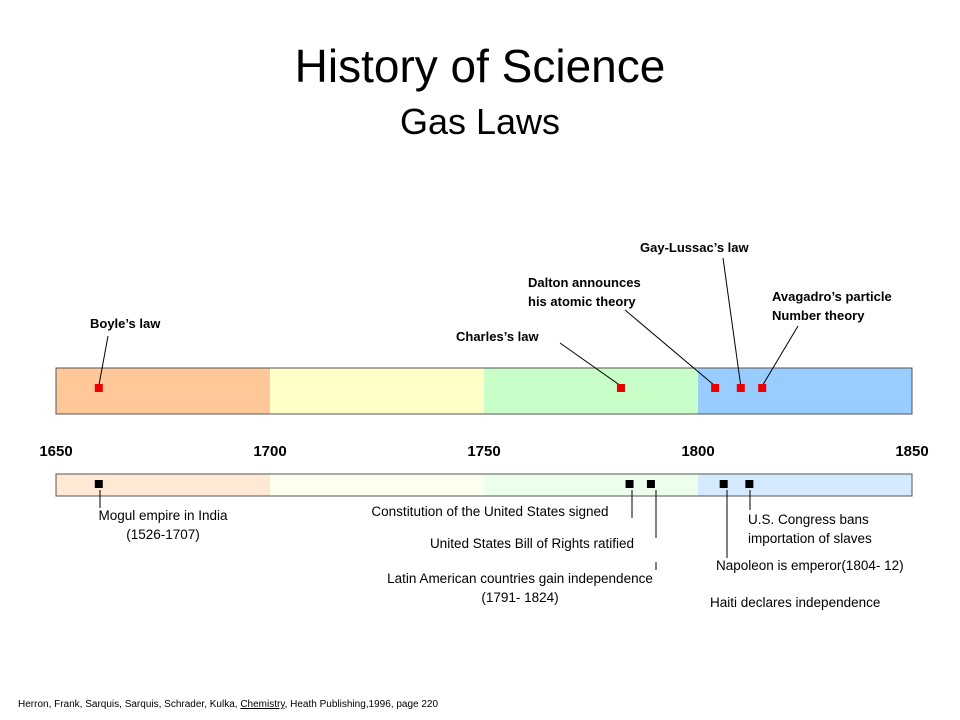 Image resolution: width=960 pixels, height=720 pixels. I want to click on title: History of Science, so click(480, 66).